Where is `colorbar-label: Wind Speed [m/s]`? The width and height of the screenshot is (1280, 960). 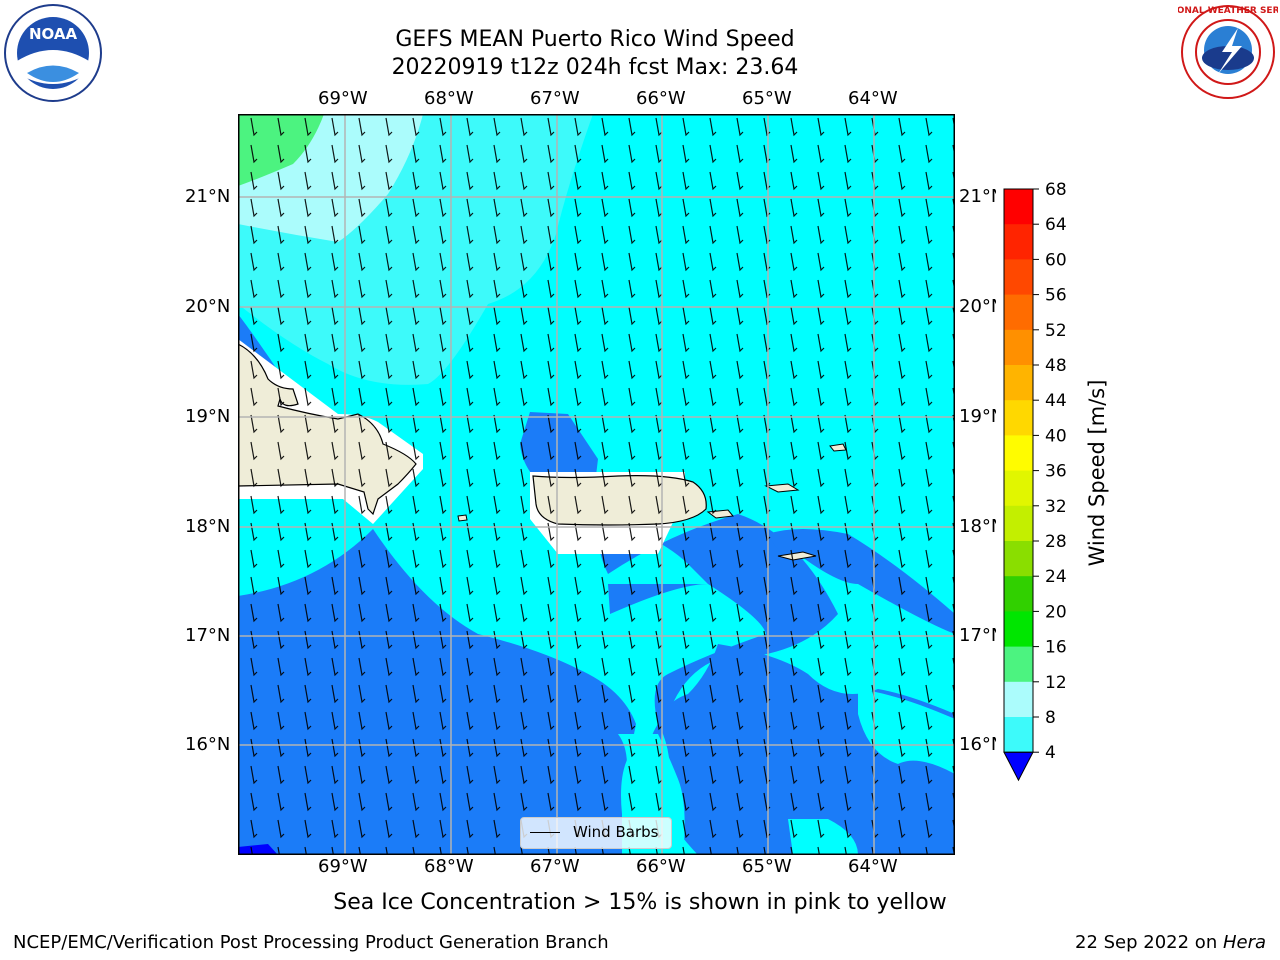 colorbar-label: Wind Speed [m/s] is located at coordinates (1097, 473).